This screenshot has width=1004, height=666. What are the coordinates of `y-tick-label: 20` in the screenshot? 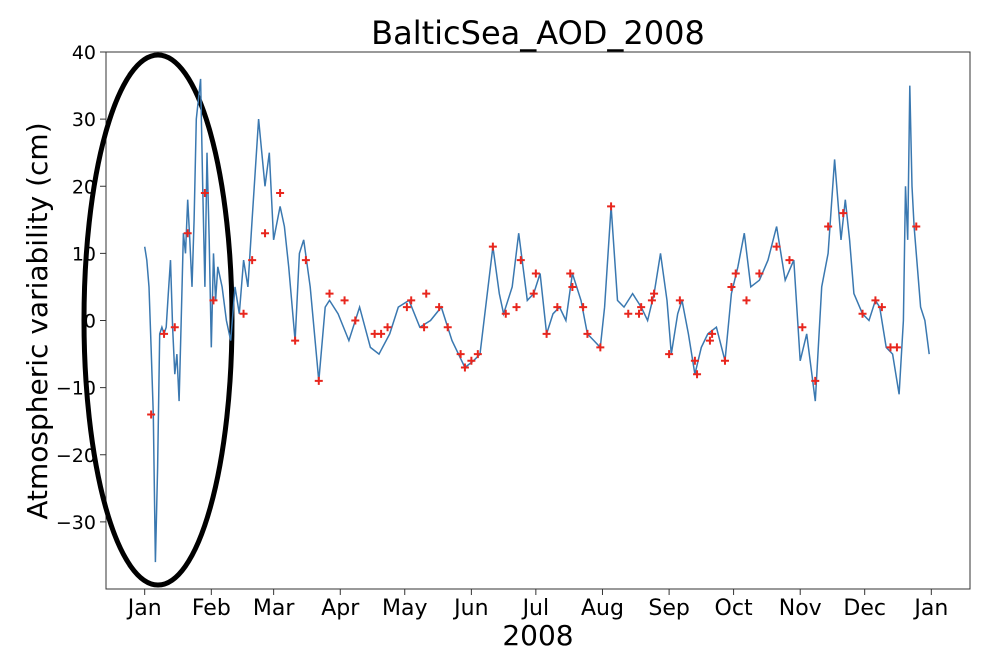 It's located at (84, 187).